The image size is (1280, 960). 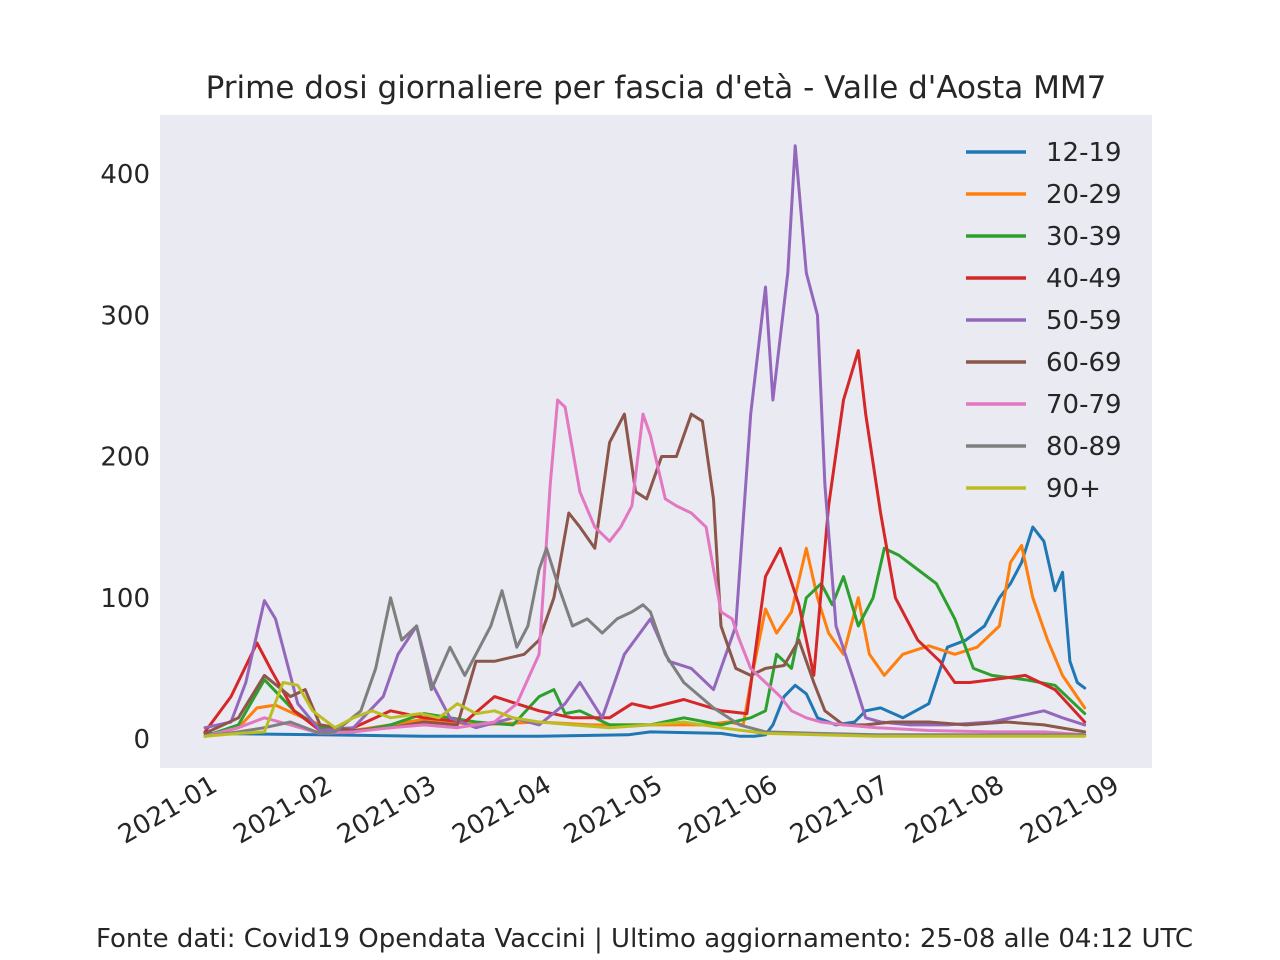 I want to click on y-tick-label: 300, so click(x=125, y=316).